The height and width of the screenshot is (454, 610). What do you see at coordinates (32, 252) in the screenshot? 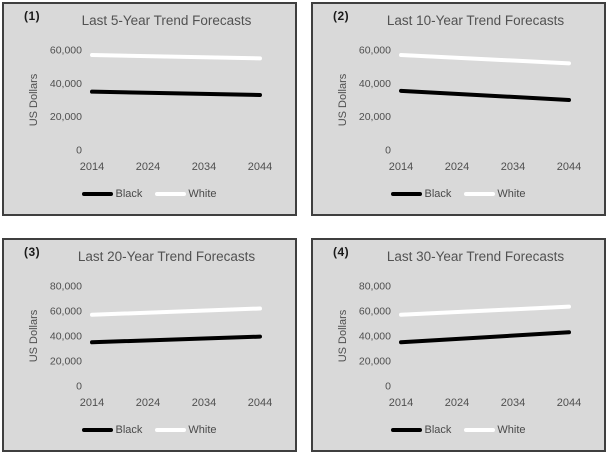
I see `panel-index-label: (3)` at bounding box center [32, 252].